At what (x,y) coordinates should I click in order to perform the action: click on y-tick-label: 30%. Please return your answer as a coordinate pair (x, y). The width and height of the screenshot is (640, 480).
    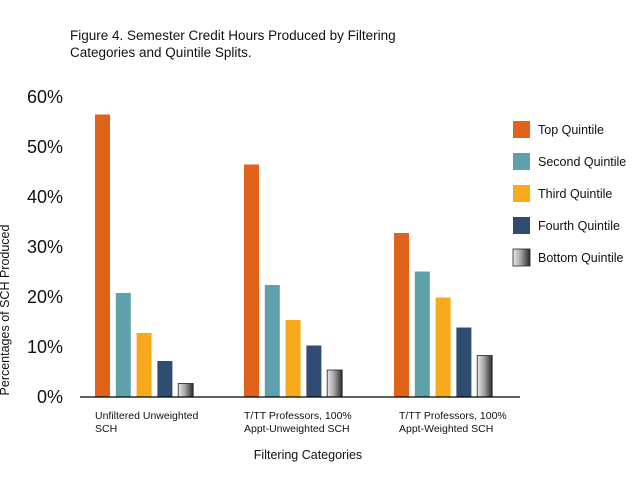
    Looking at the image, I should click on (45, 247).